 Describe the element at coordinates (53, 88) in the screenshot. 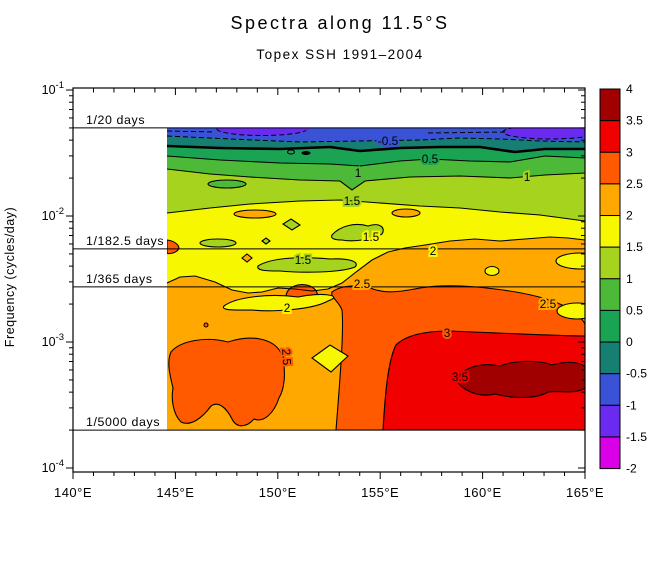

I see `y-tick-label: 10⁻¹` at that location.